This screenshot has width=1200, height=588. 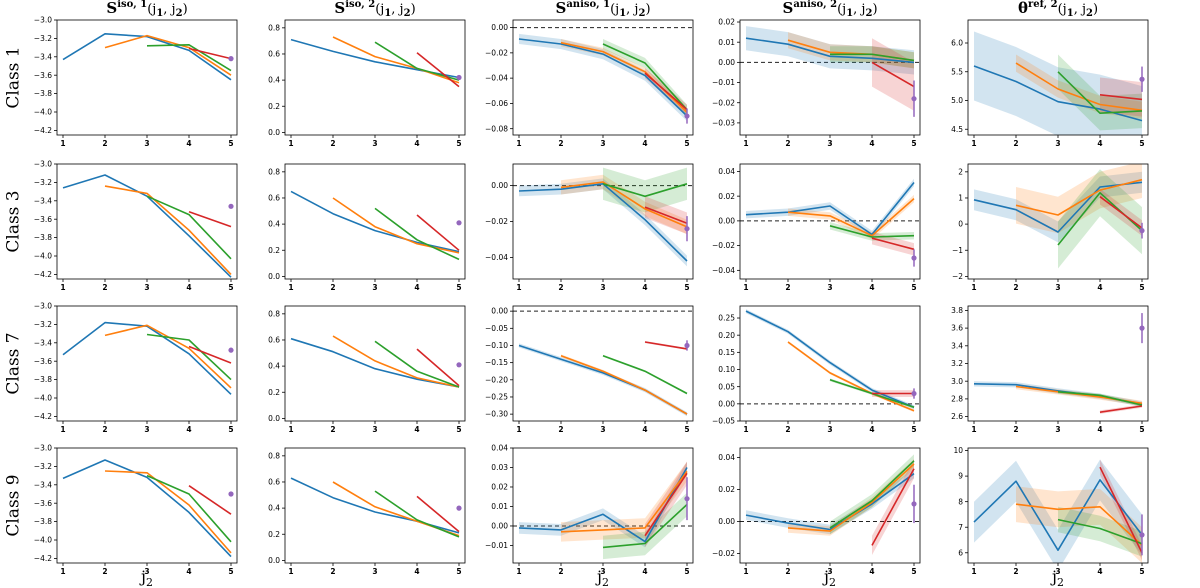 I want to click on column-title-part: (j, so click(x=379, y=9).